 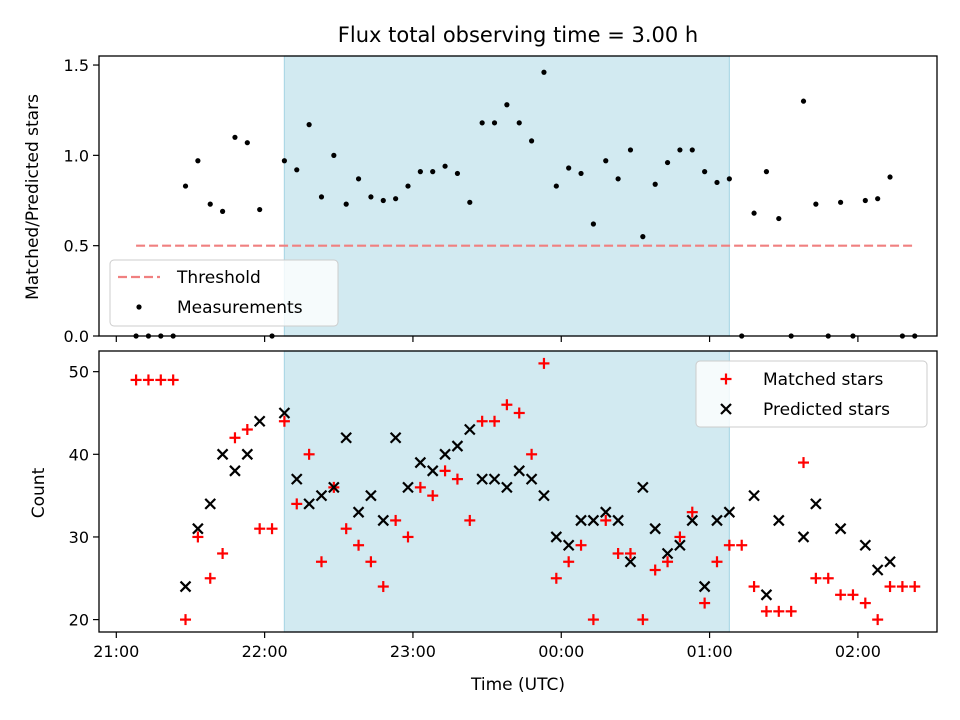 What do you see at coordinates (76, 155) in the screenshot?
I see `top-y-tick-label: 1.0` at bounding box center [76, 155].